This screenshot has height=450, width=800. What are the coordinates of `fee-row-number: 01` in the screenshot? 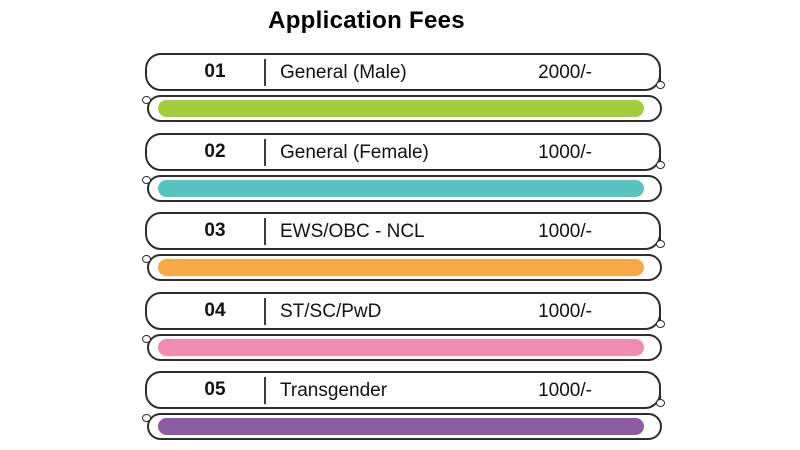 It's located at (215, 71).